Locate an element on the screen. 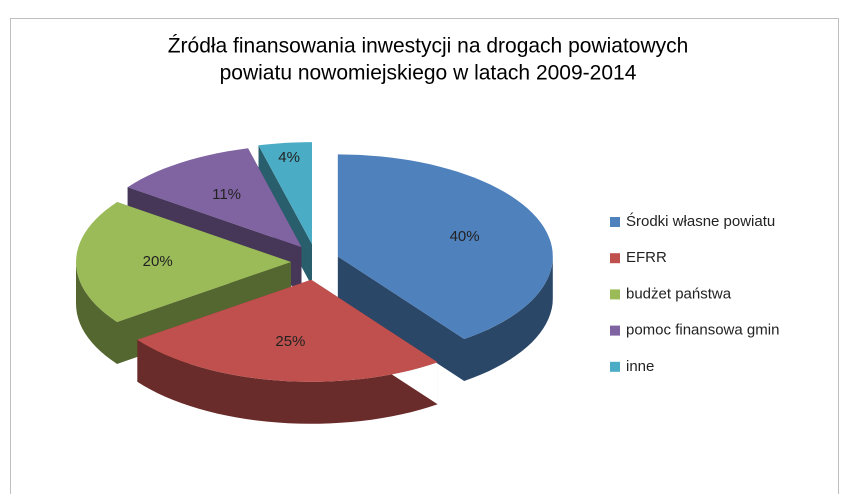 The width and height of the screenshot is (852, 494). slice-side is located at coordinates (445, 267).